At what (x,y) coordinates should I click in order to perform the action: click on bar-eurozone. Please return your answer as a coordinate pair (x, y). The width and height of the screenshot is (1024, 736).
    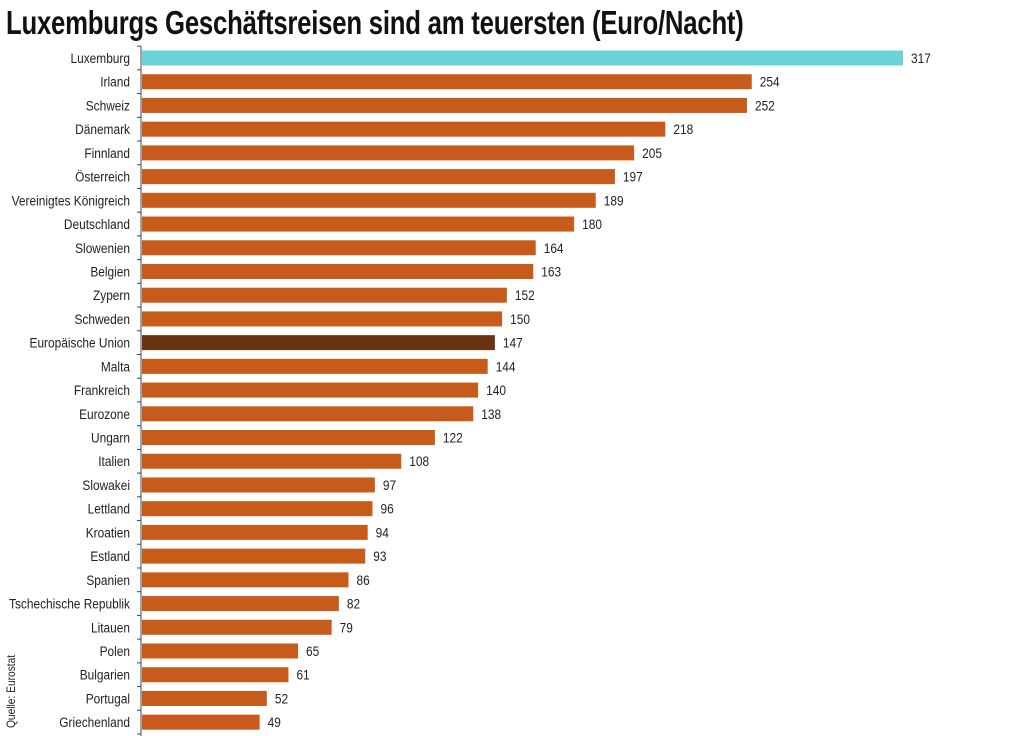
    Looking at the image, I should click on (308, 414).